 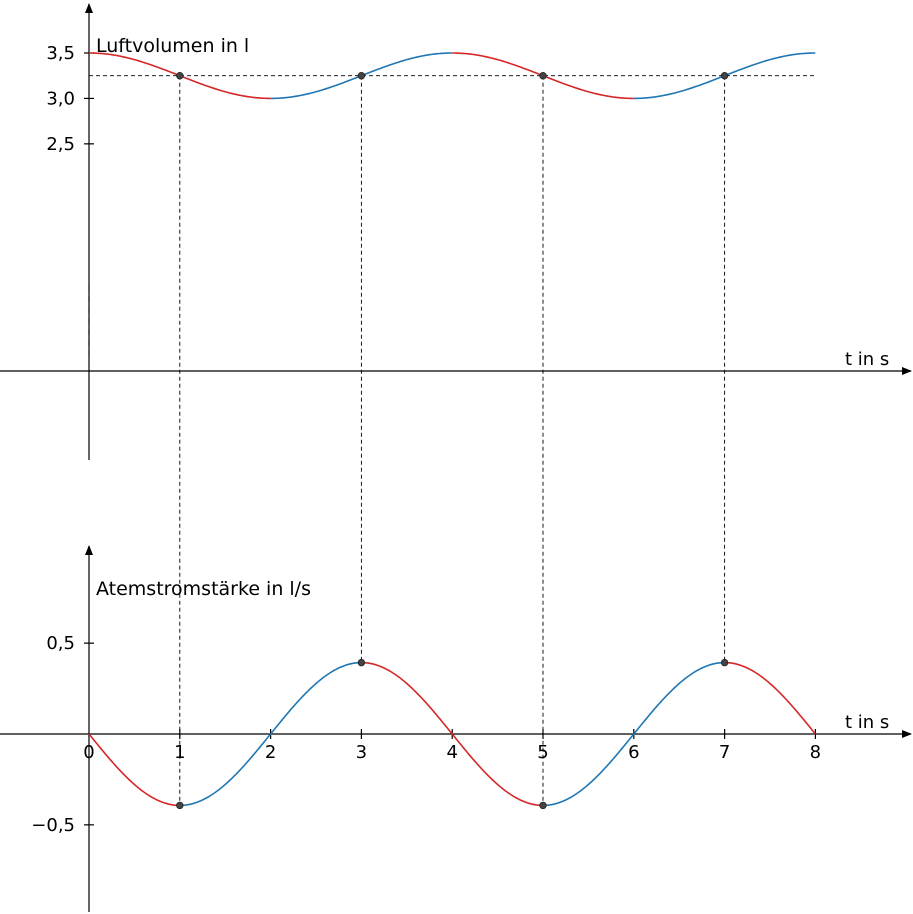 What do you see at coordinates (203, 589) in the screenshot?
I see `flow-y-axis-title: Atemstromstärke in l/s` at bounding box center [203, 589].